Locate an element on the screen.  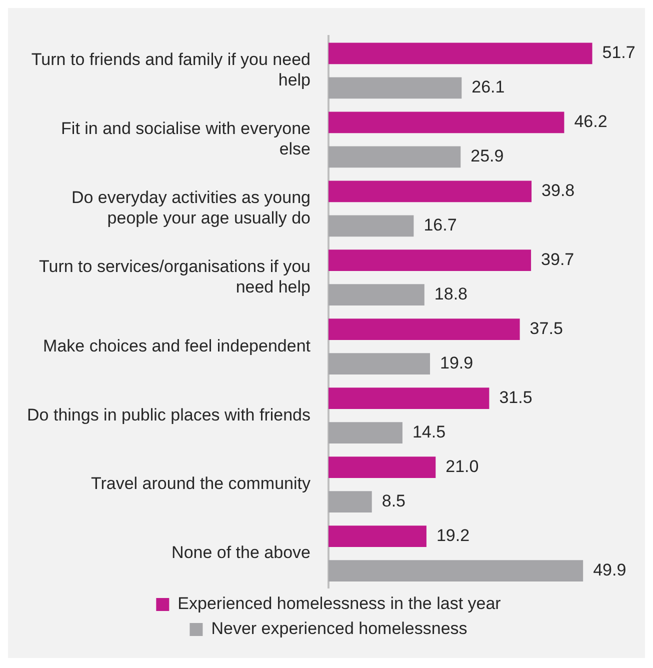
data-label: 8.5 is located at coordinates (394, 500).